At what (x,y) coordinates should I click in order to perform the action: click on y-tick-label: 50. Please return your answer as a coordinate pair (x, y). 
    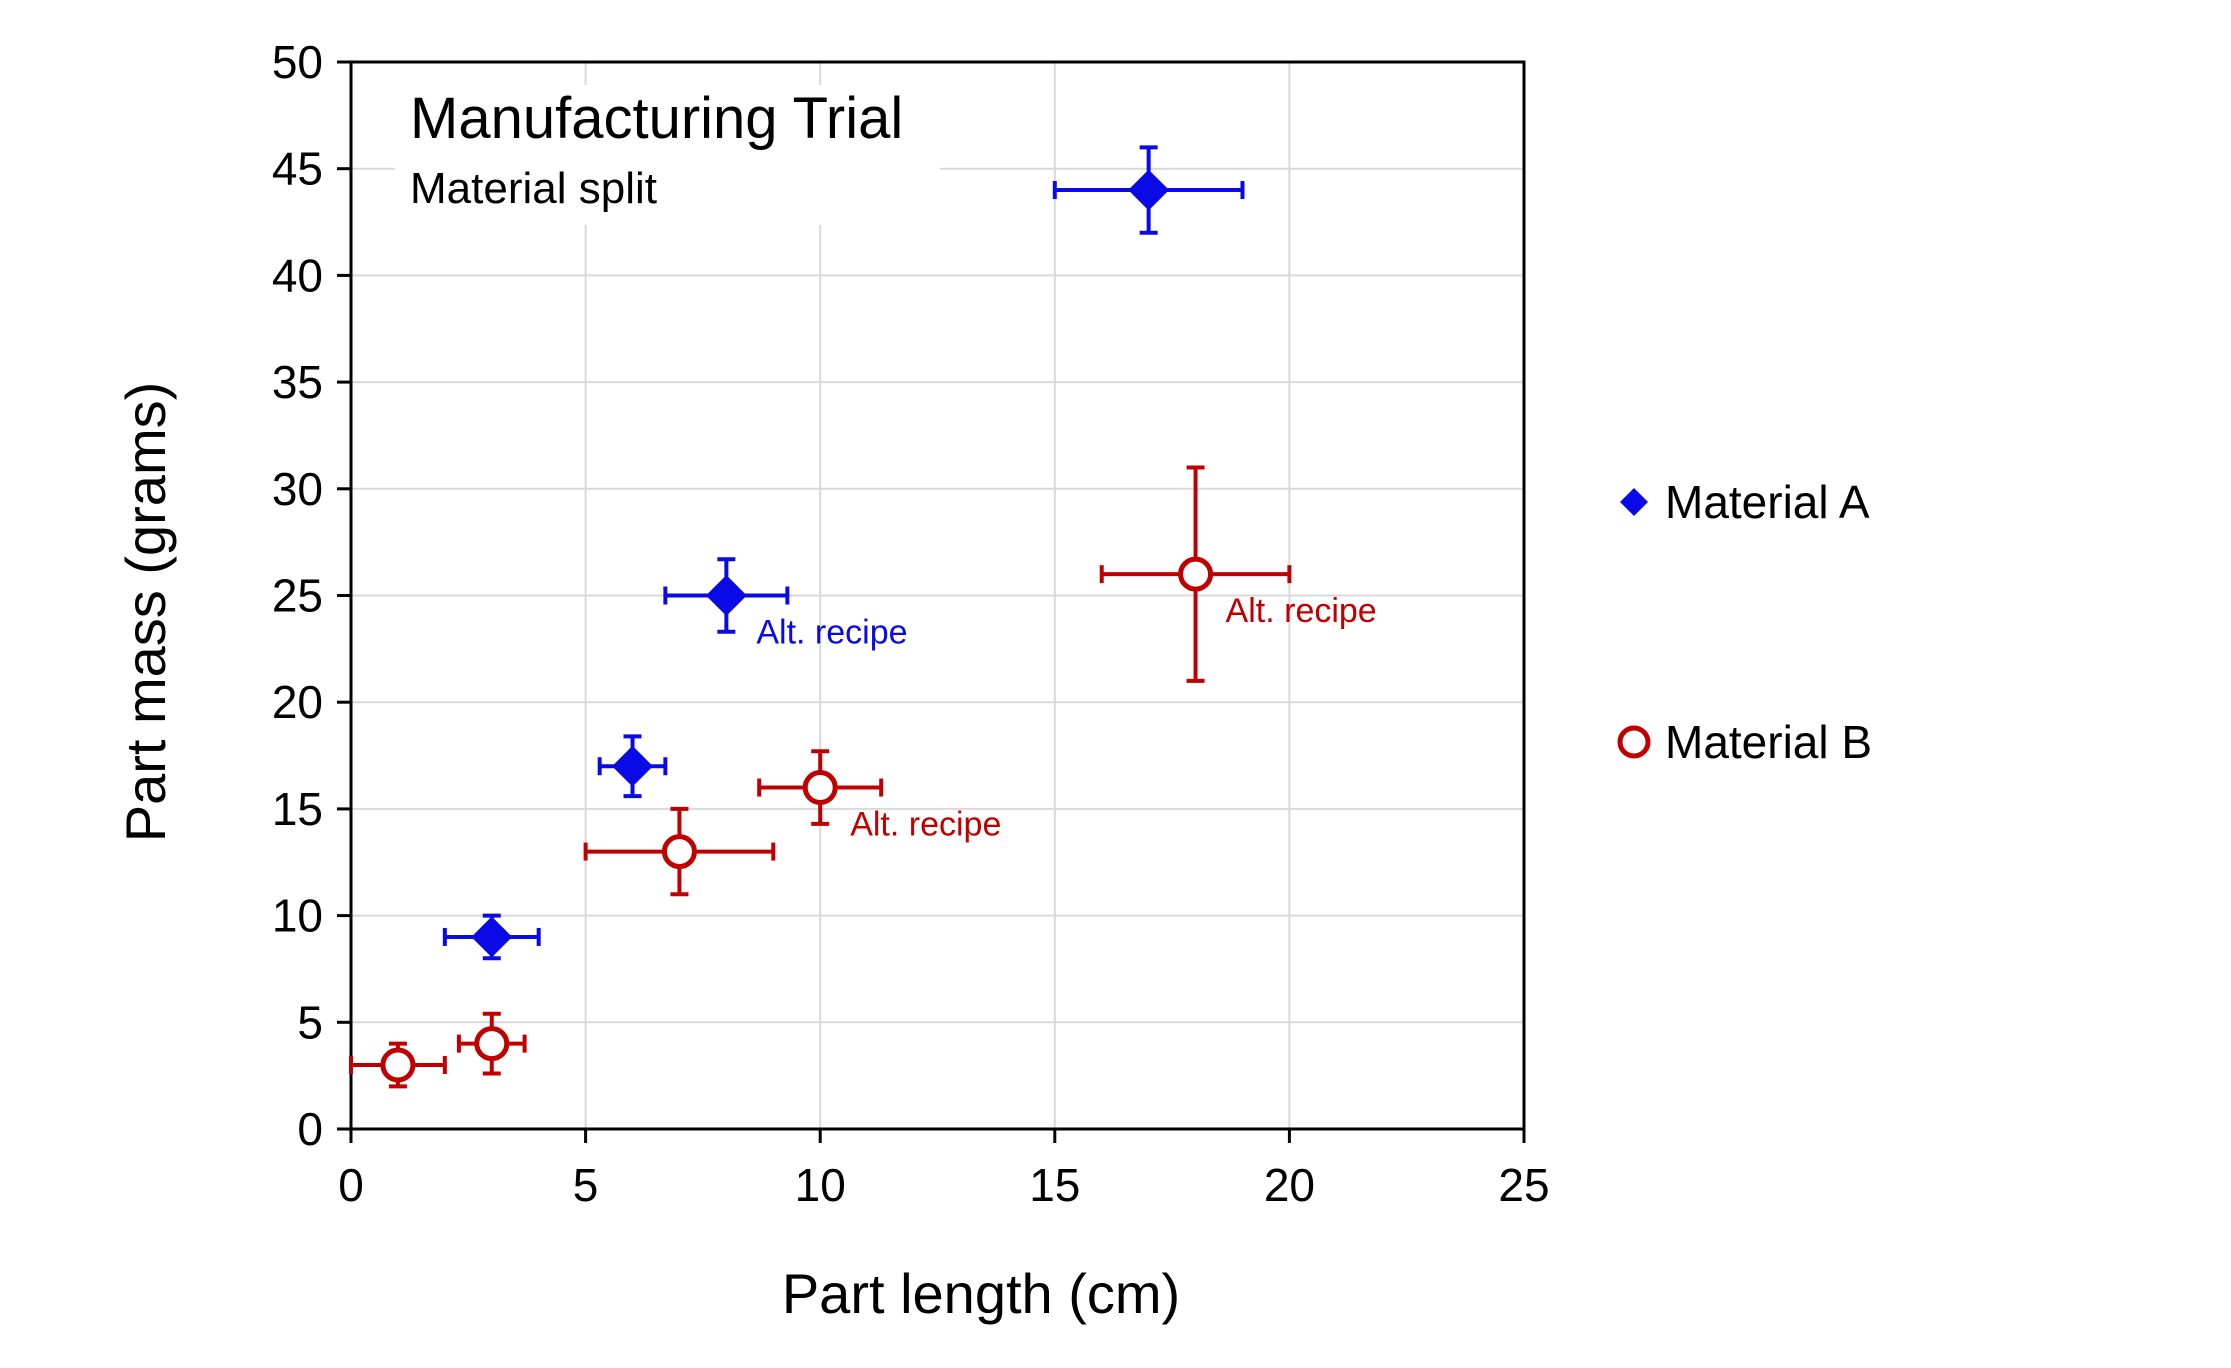
    Looking at the image, I should click on (297, 62).